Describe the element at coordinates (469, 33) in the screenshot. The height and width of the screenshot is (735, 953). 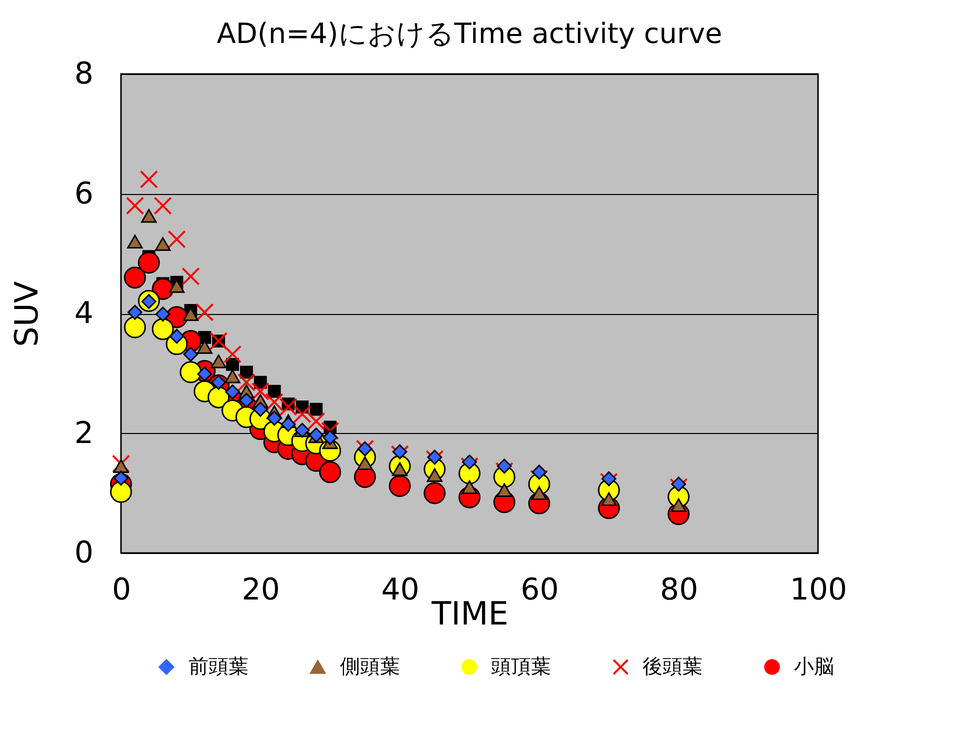
I see `chart-title: AD(n=4)におけるTime activity curve` at that location.